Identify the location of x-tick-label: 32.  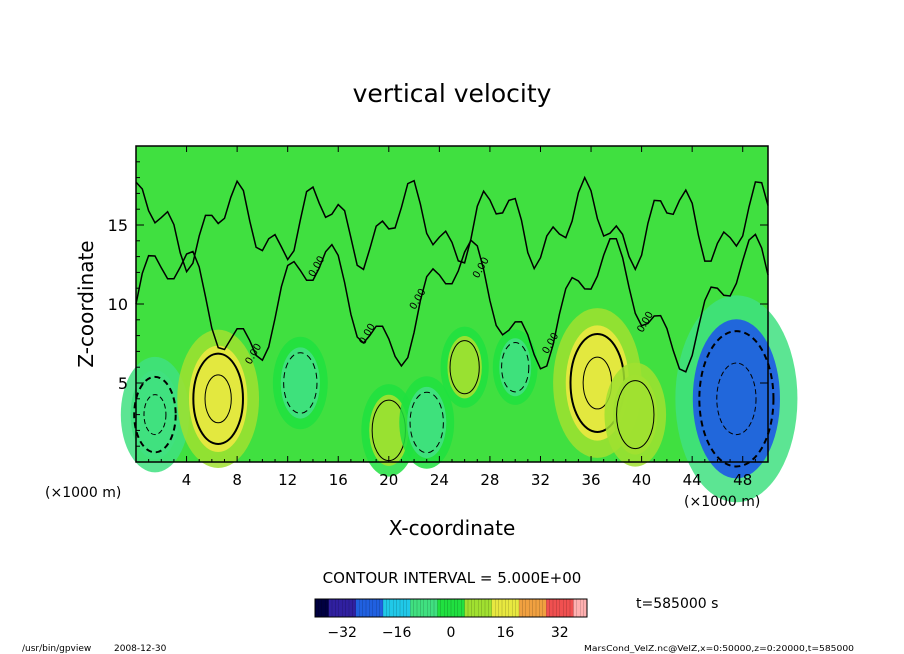
(540, 480).